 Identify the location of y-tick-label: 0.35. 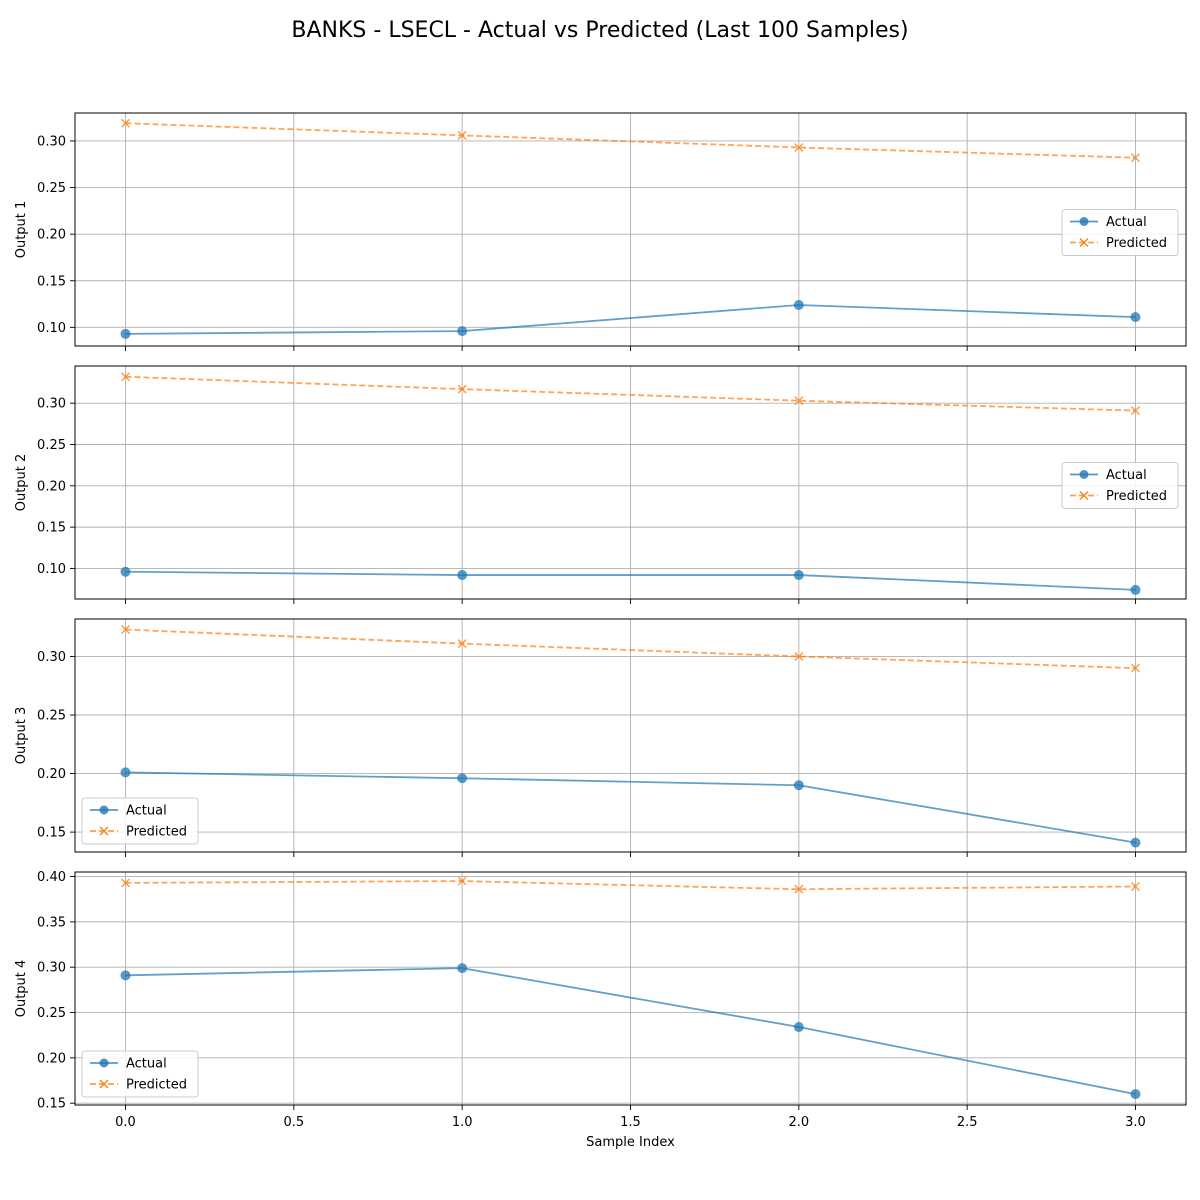
(51, 922).